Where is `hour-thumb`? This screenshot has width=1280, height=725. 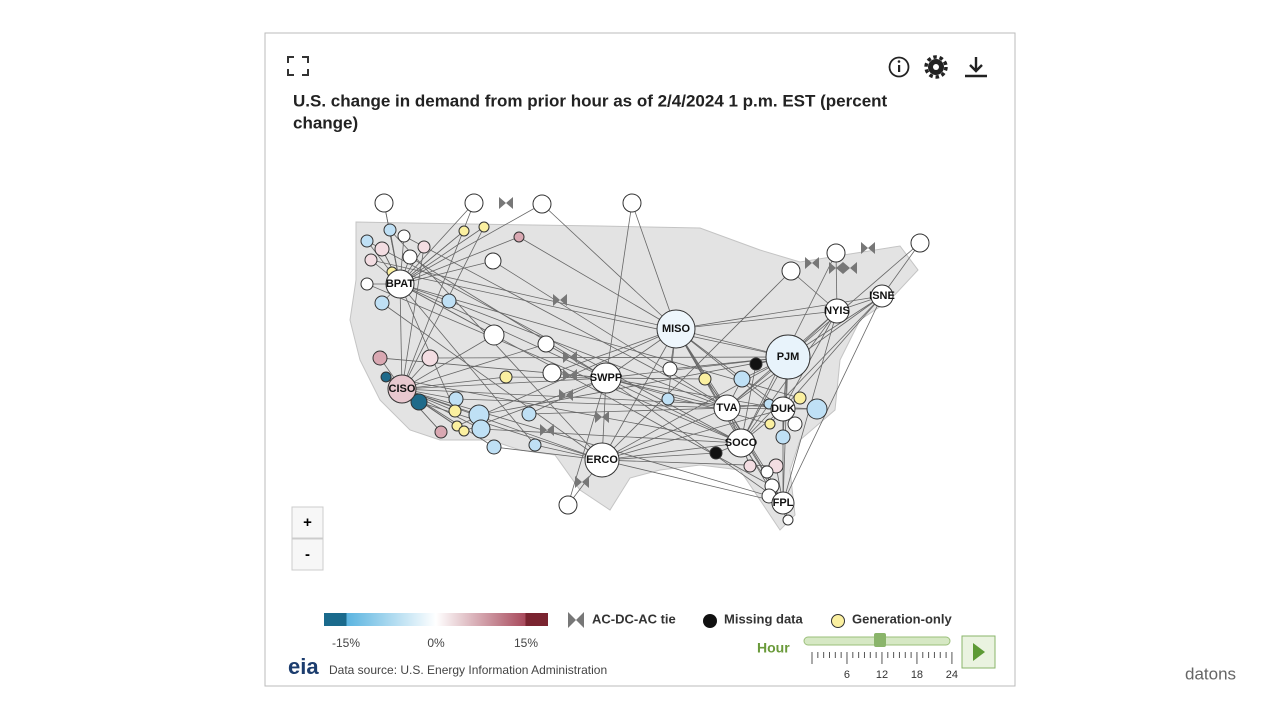
hour-thumb is located at coordinates (880, 640).